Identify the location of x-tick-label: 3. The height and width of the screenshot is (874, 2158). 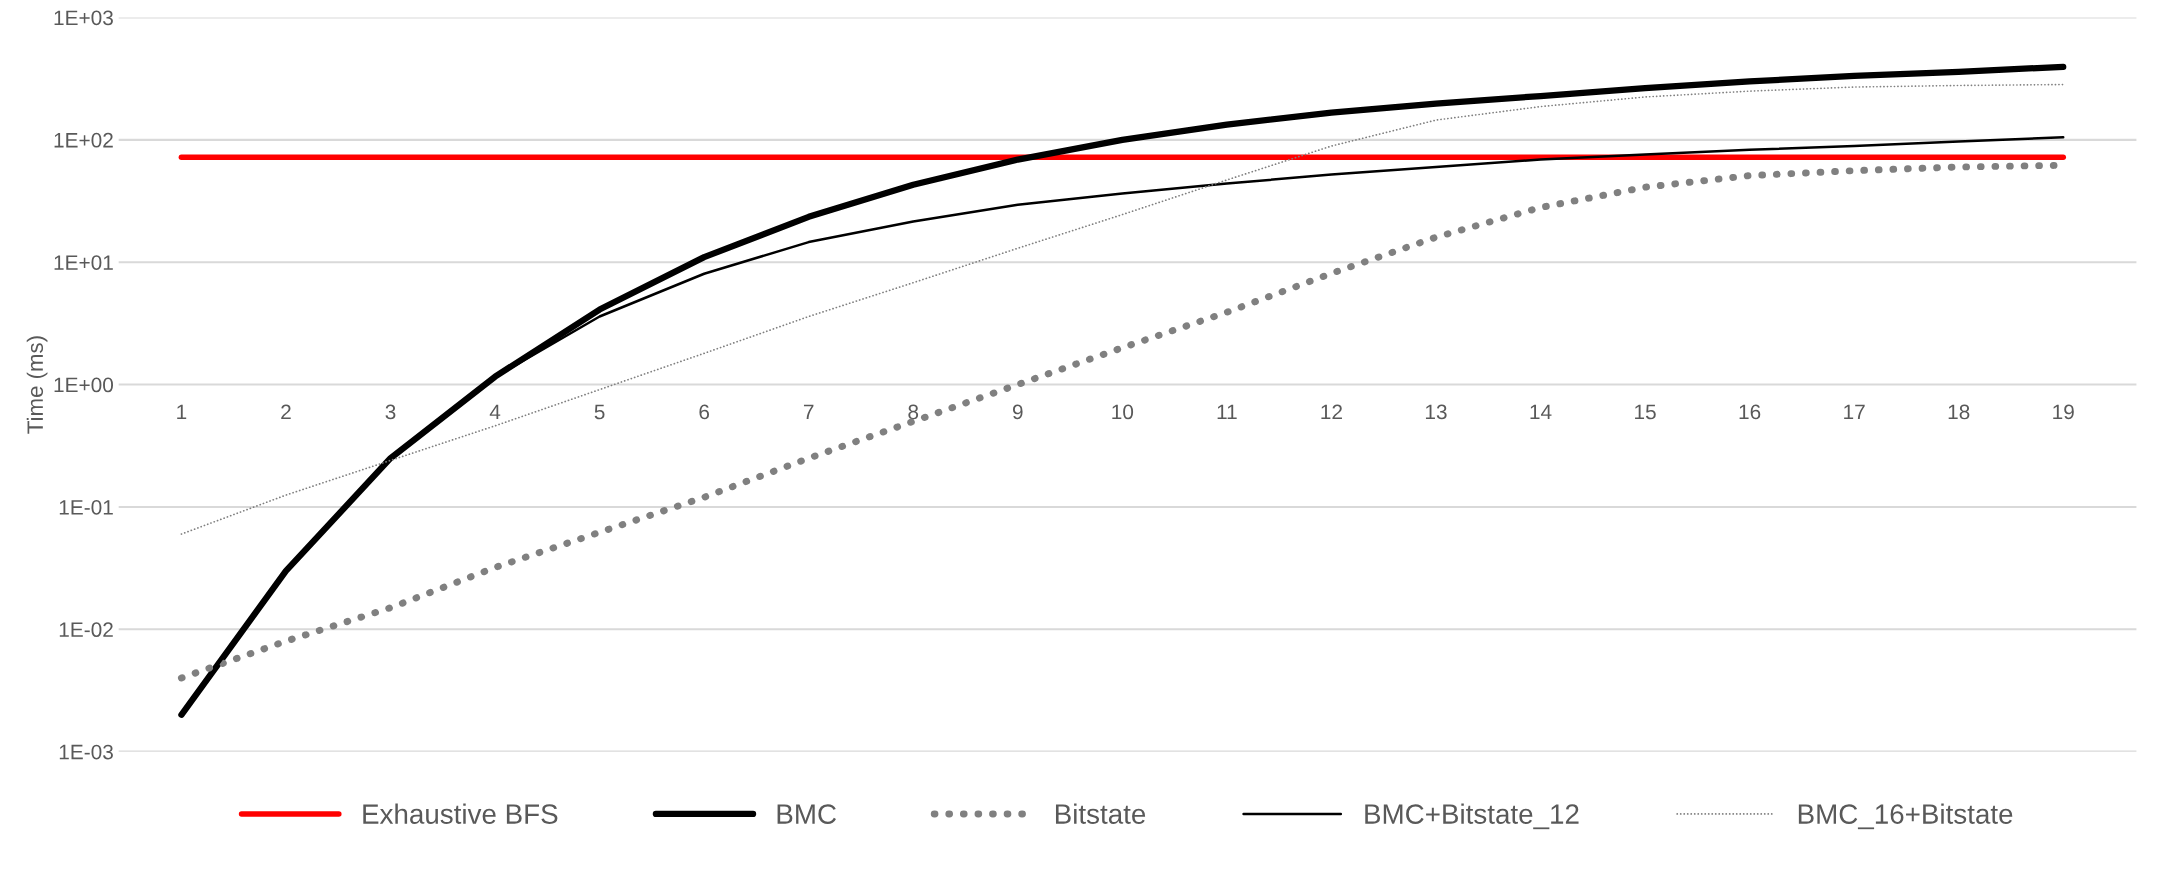
(390, 412).